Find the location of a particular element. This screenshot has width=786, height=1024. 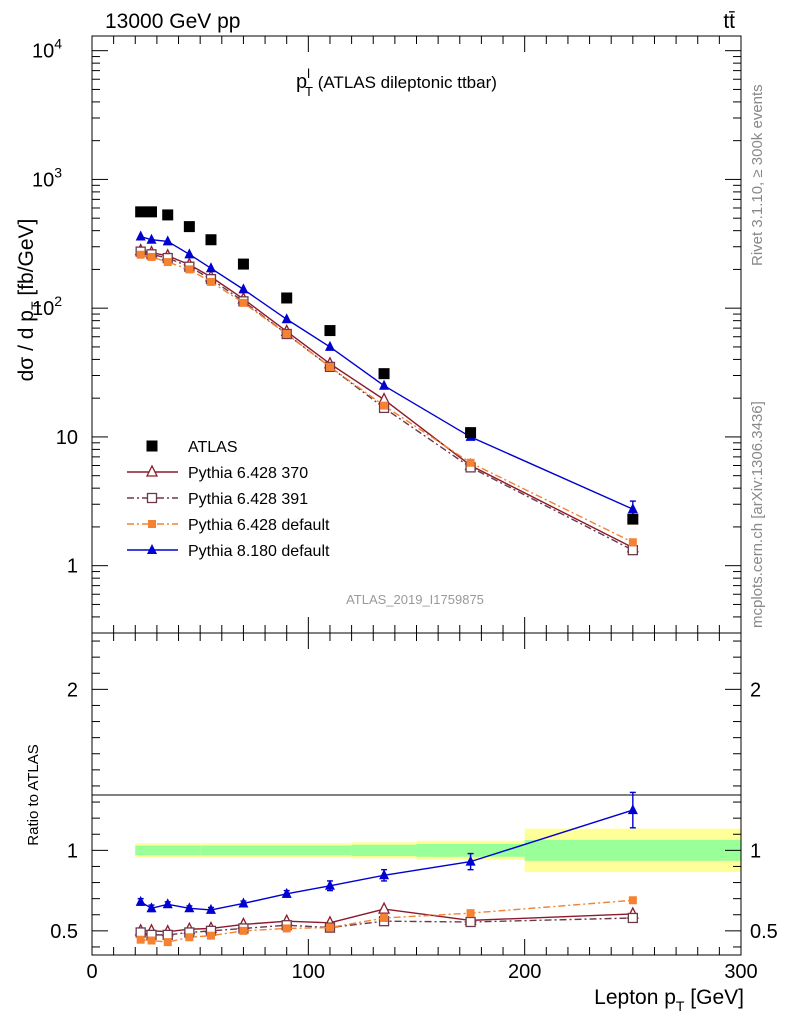

x-axis-label-sub: T is located at coordinates (680, 1006).